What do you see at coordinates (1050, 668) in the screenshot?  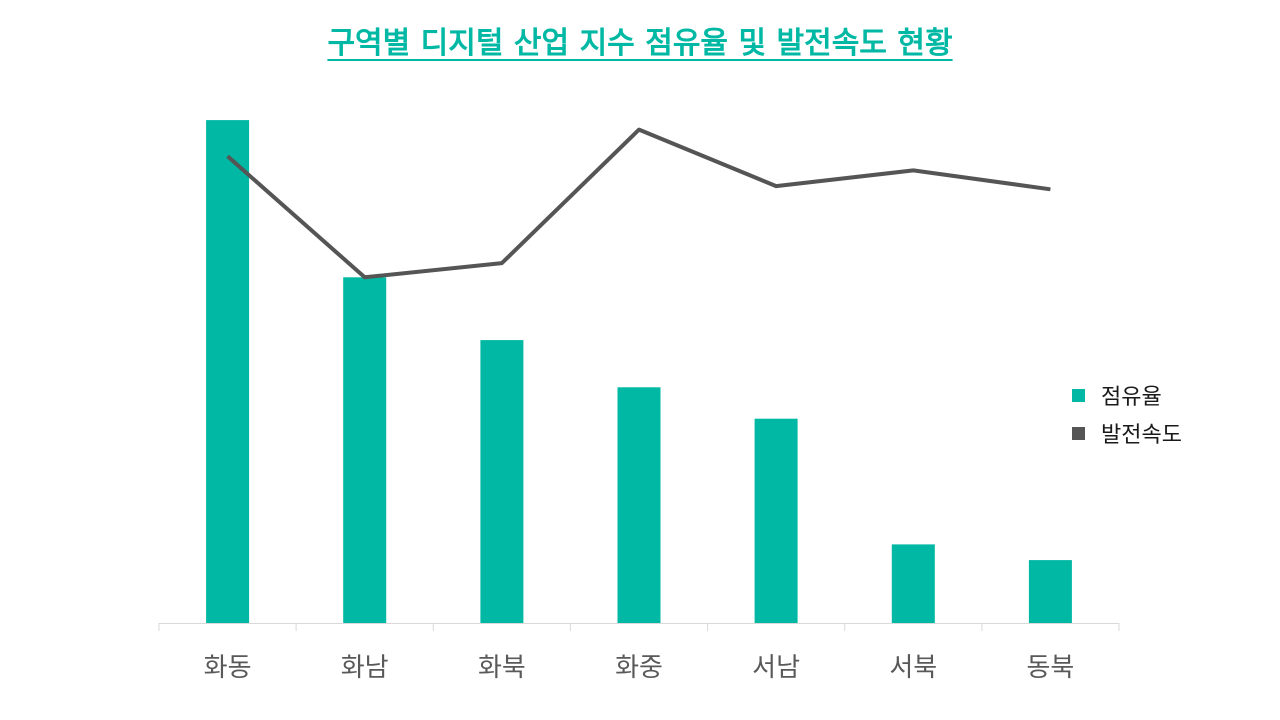 I see `x-tick-label: 동북` at bounding box center [1050, 668].